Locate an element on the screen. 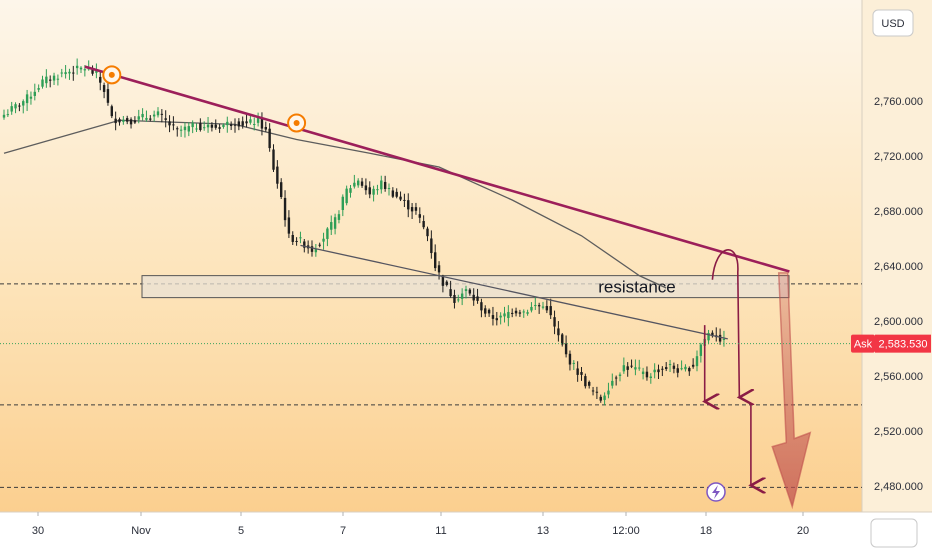 Image resolution: width=932 pixels, height=550 pixels. time-tick-label: 12:00 is located at coordinates (626, 531).